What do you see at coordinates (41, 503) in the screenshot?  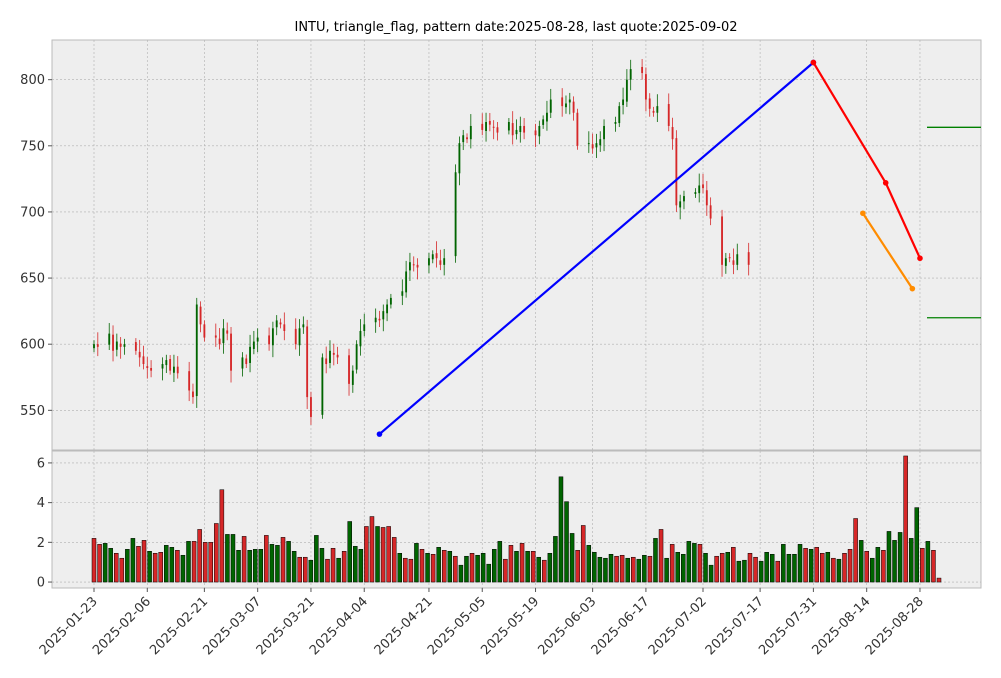 I see `volume-tick-label: 4` at bounding box center [41, 503].